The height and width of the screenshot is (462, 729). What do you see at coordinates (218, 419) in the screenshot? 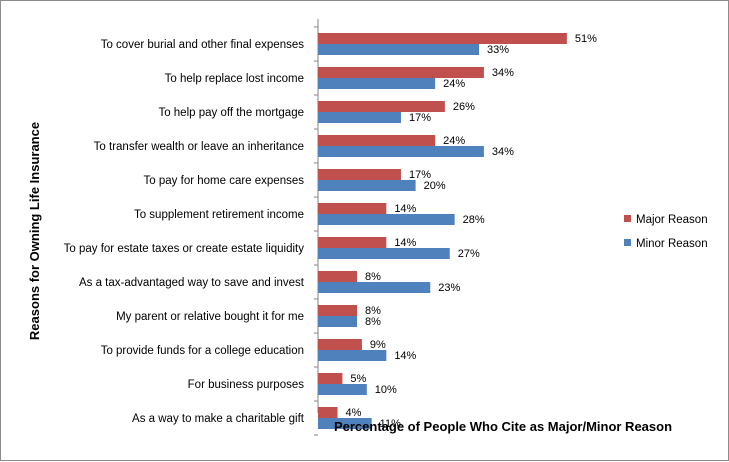
I see `category-label: As a way to make a charitable gift` at bounding box center [218, 419].